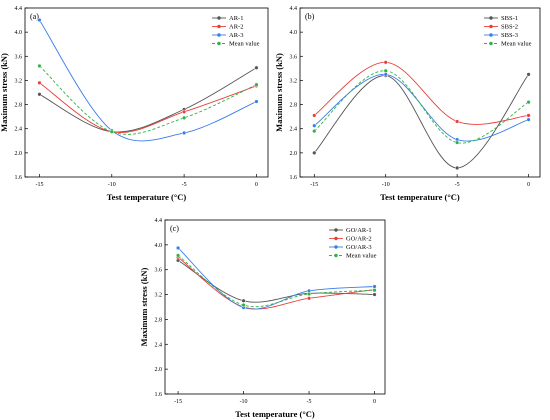  What do you see at coordinates (34, 16) in the screenshot?
I see `panel-label: (a)` at bounding box center [34, 16].